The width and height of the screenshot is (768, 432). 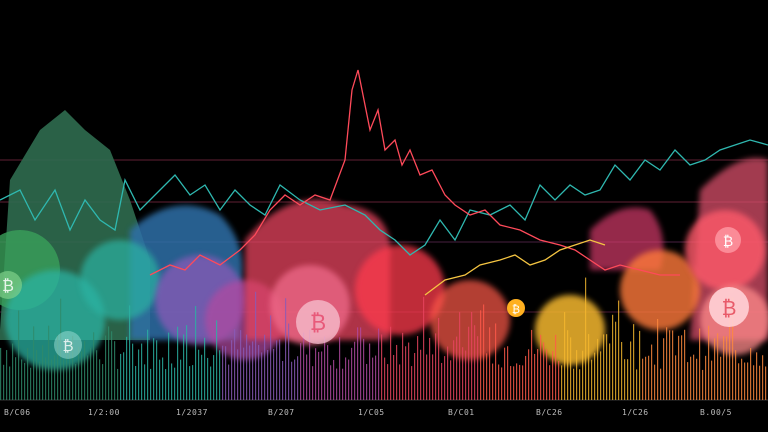 I want to click on x-tick-label: 1/2:00, so click(x=104, y=412).